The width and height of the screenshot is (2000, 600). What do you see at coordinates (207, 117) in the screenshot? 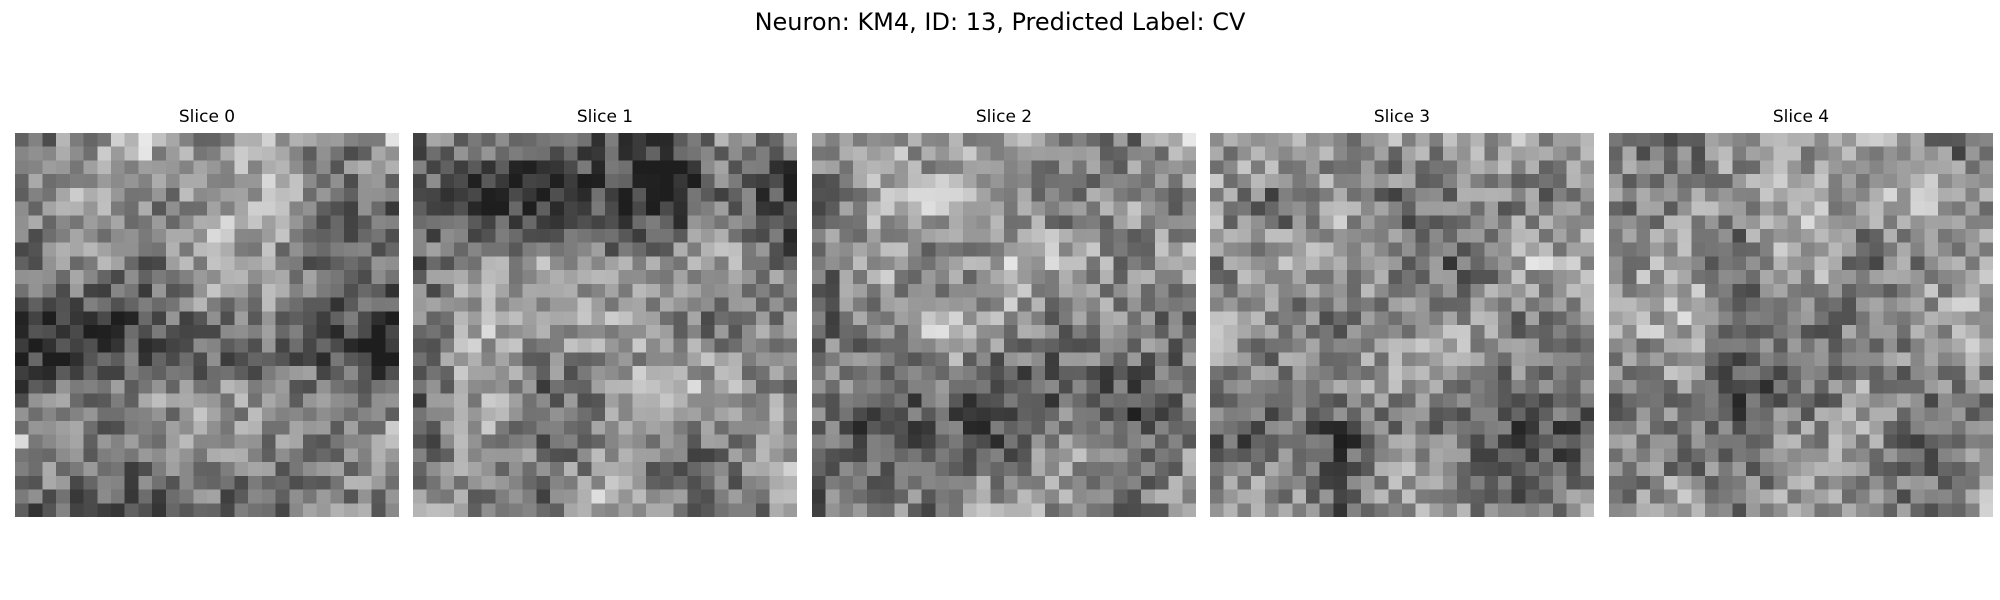
I see `slice-title: Slice 0` at bounding box center [207, 117].